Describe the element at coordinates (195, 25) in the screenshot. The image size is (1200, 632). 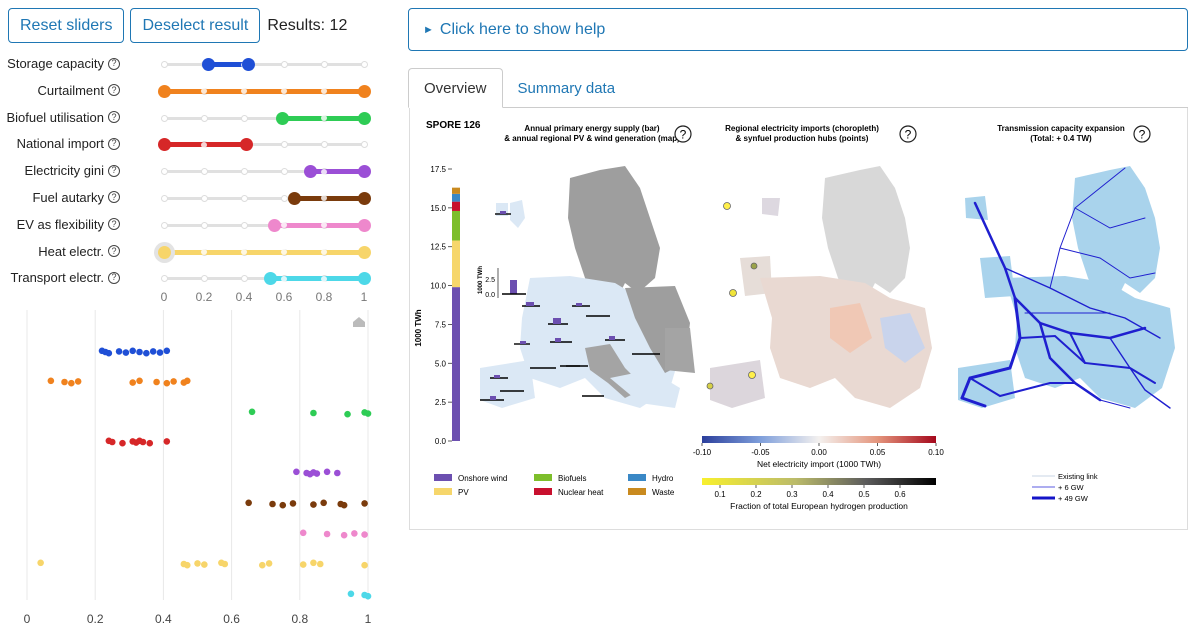
I see `deselect-result-button: Deselect result` at that location.